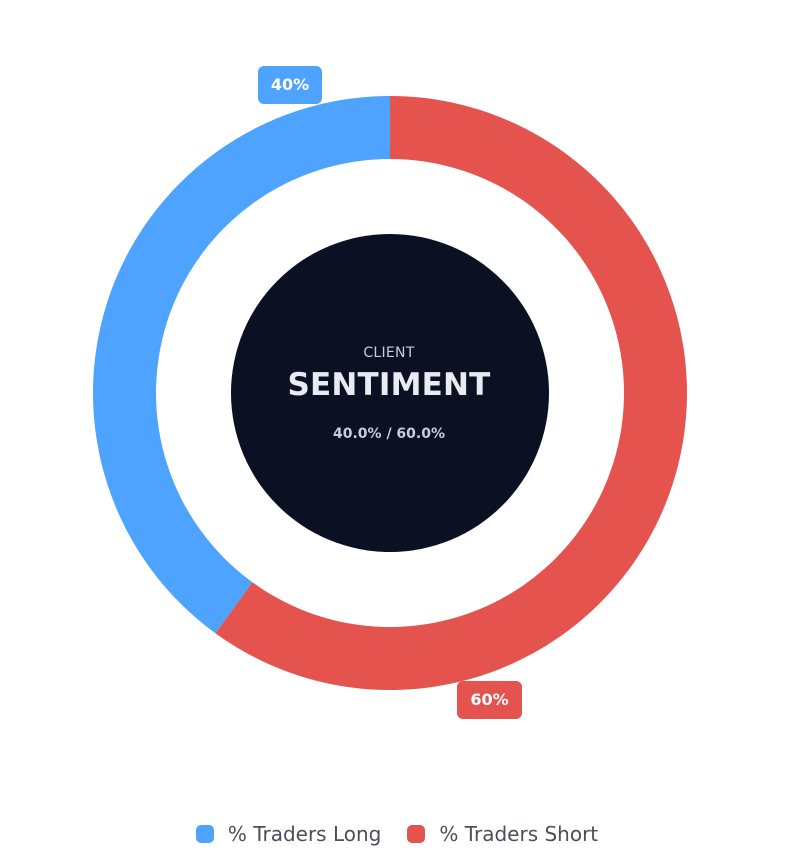 The height and width of the screenshot is (866, 794). I want to click on legend-swatch-short, so click(416, 834).